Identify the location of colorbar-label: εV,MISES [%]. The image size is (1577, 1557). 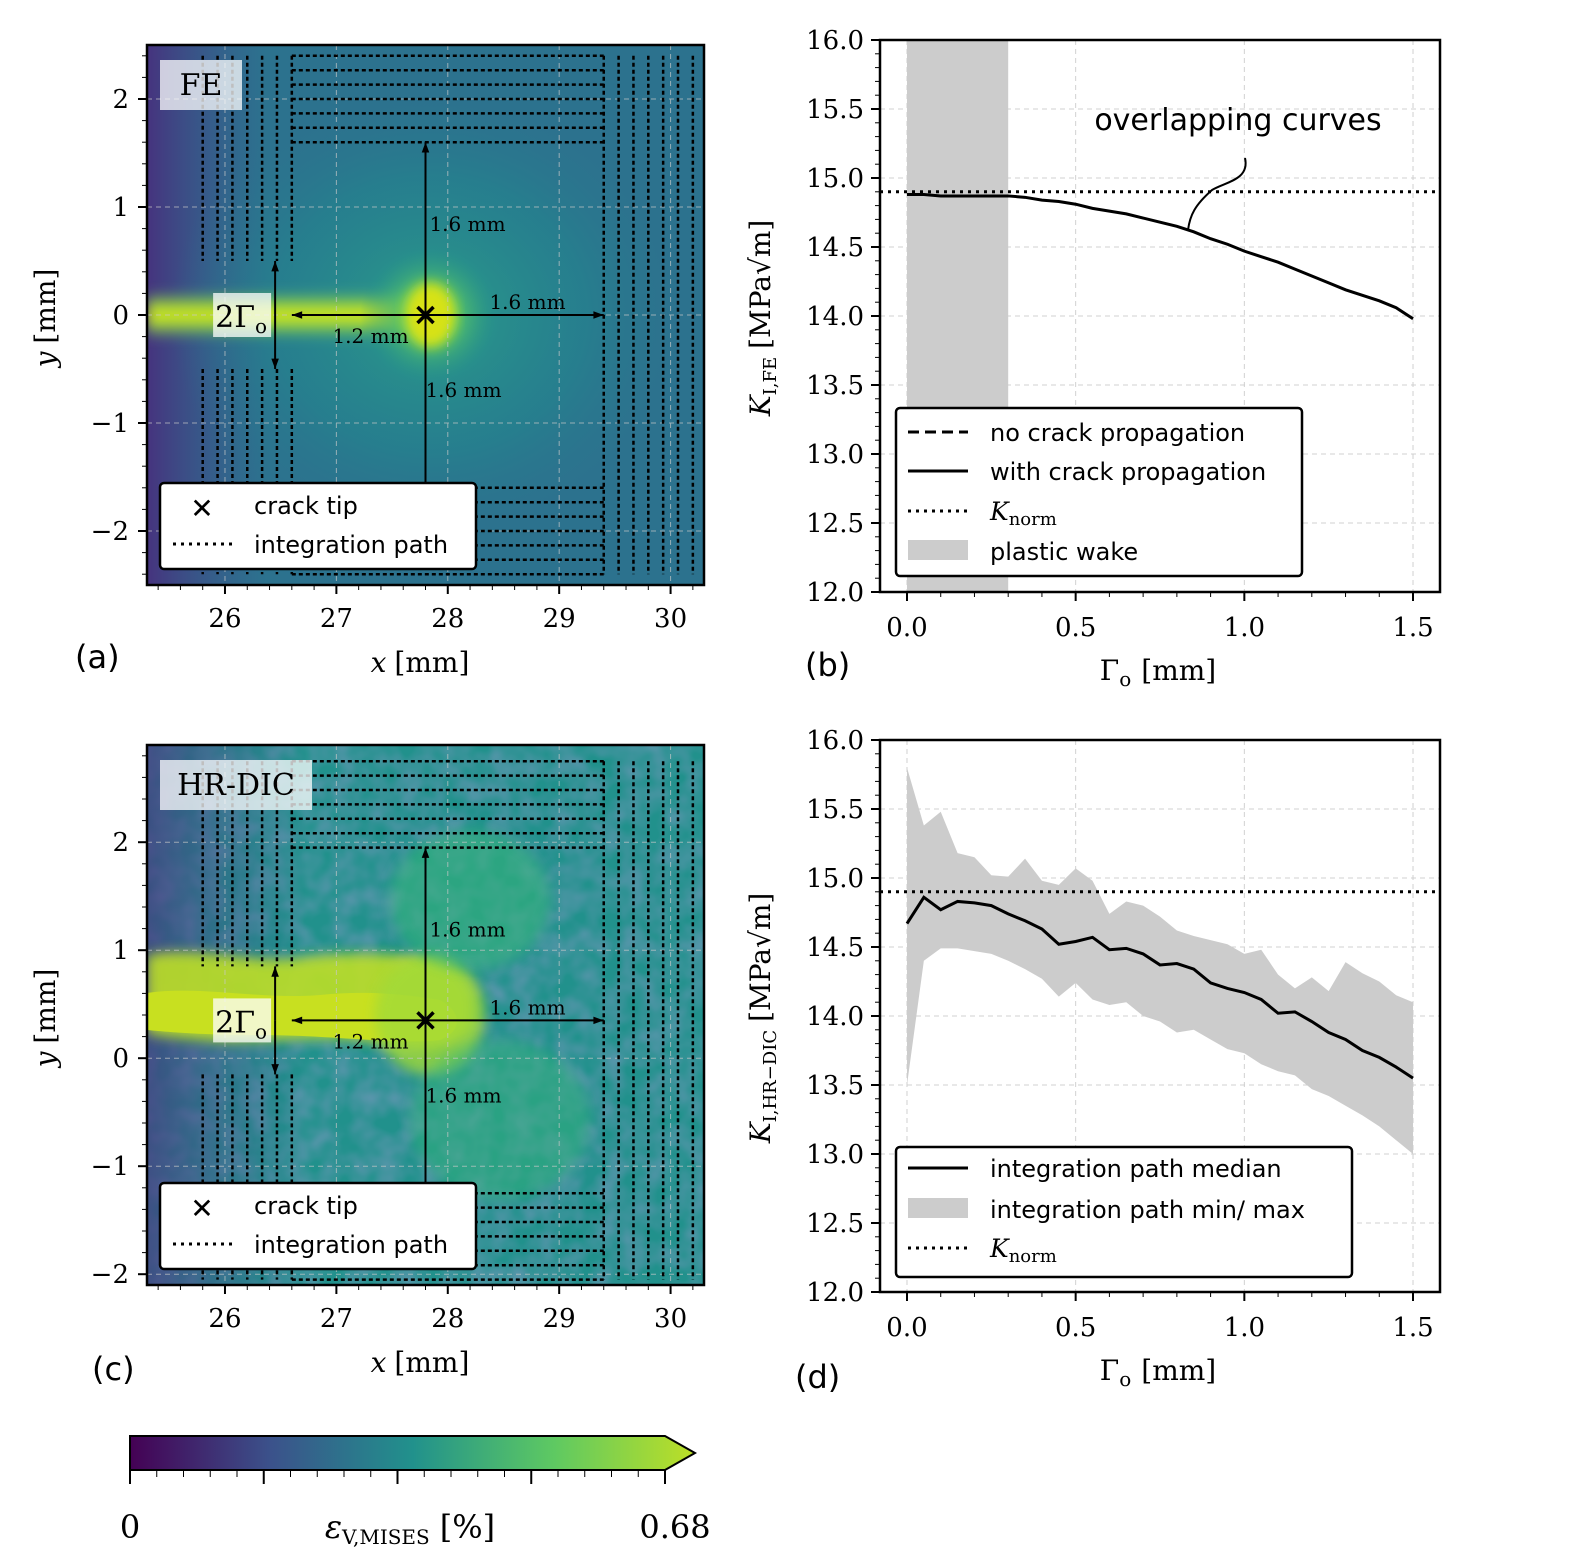
(410, 1528).